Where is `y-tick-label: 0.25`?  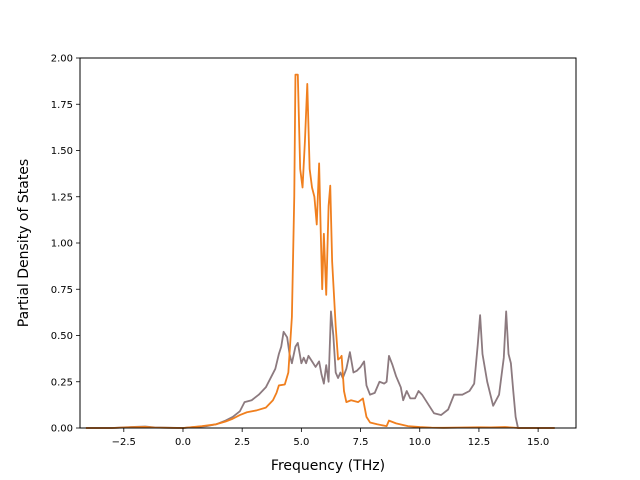
y-tick-label: 0.25 is located at coordinates (62, 382).